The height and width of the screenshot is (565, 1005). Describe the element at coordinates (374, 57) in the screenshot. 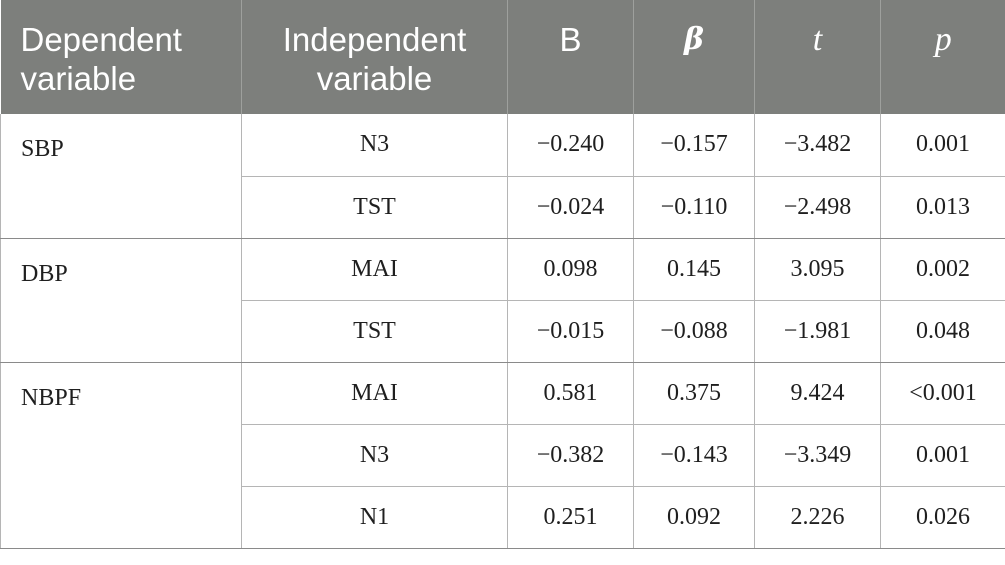

I see `header-independent-variable: Independent variable` at that location.